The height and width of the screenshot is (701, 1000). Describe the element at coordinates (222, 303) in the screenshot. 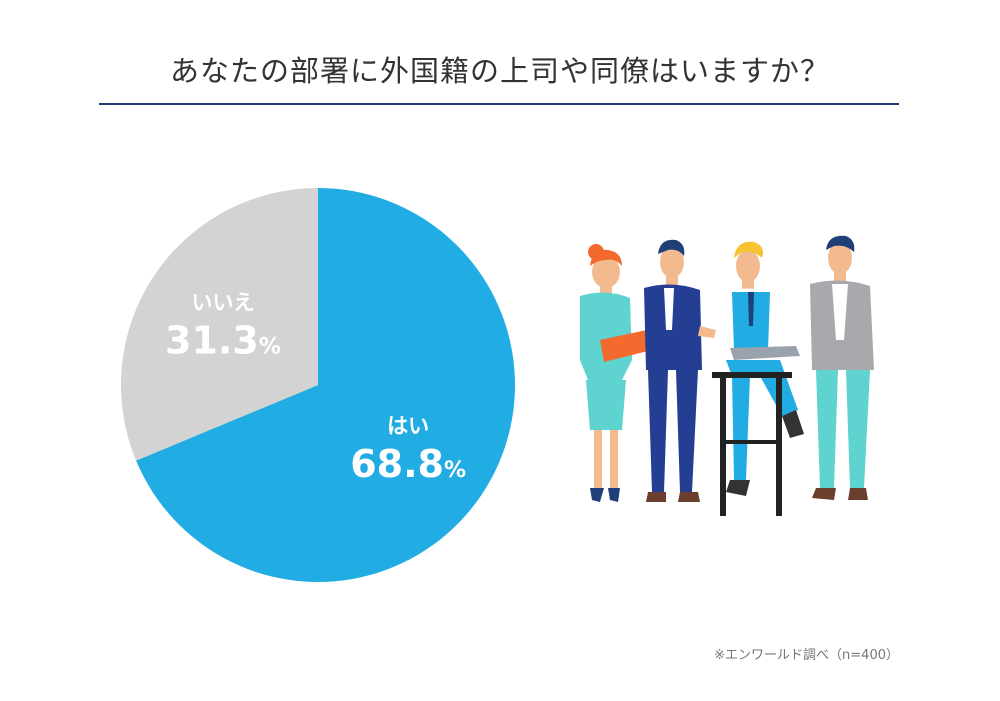

I see `slice-category-label-1: いいえ` at that location.